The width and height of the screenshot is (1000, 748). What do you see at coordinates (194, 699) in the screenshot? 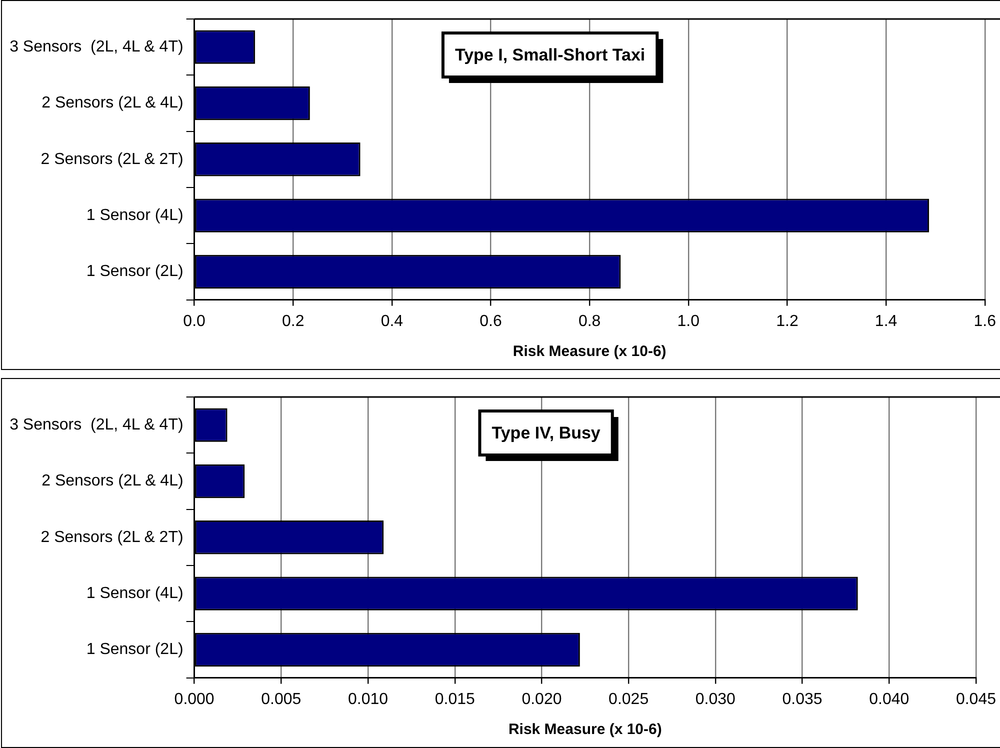
I see `x-tick-label: 0.000` at bounding box center [194, 699].